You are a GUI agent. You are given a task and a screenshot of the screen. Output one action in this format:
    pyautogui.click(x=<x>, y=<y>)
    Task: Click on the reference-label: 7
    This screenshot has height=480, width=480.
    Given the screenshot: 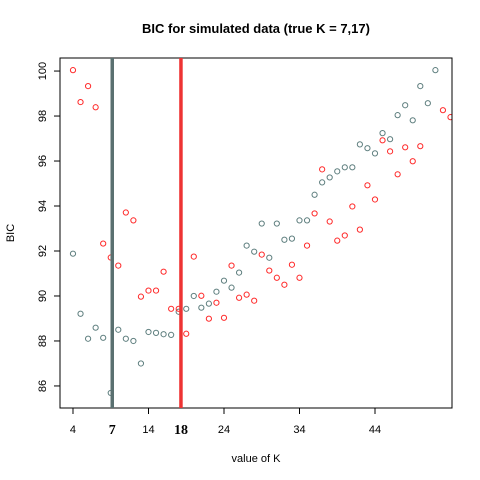 What is the action you would take?
    pyautogui.click(x=112, y=430)
    